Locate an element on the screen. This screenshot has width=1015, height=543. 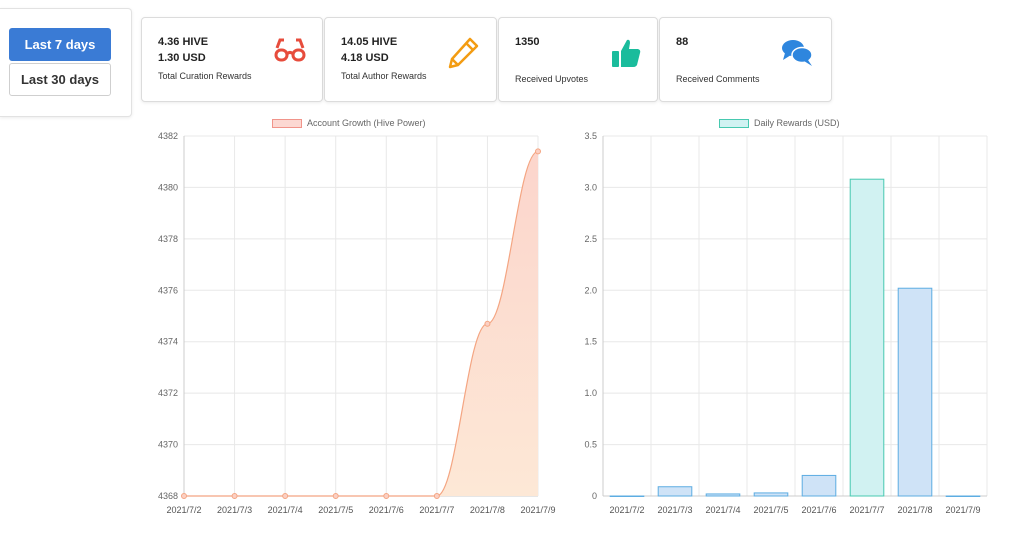
comments-icon is located at coordinates (797, 53).